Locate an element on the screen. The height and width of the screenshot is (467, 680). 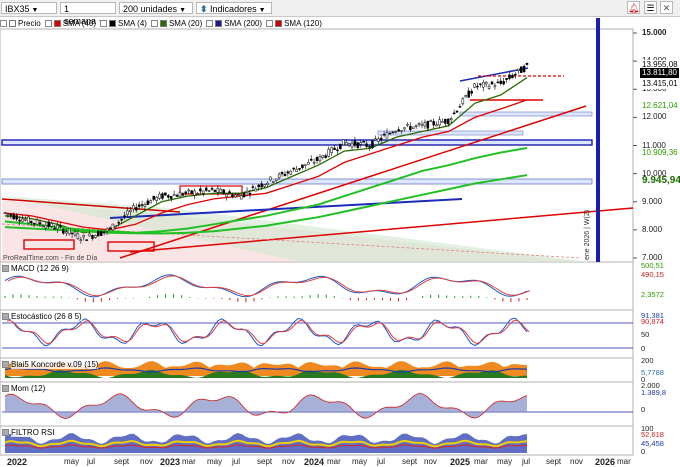
indicator-value-tag: 90,874 is located at coordinates (652, 321).